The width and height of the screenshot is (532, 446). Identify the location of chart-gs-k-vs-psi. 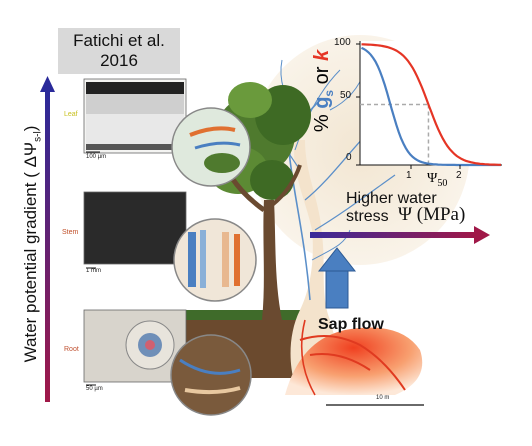
(429, 105).